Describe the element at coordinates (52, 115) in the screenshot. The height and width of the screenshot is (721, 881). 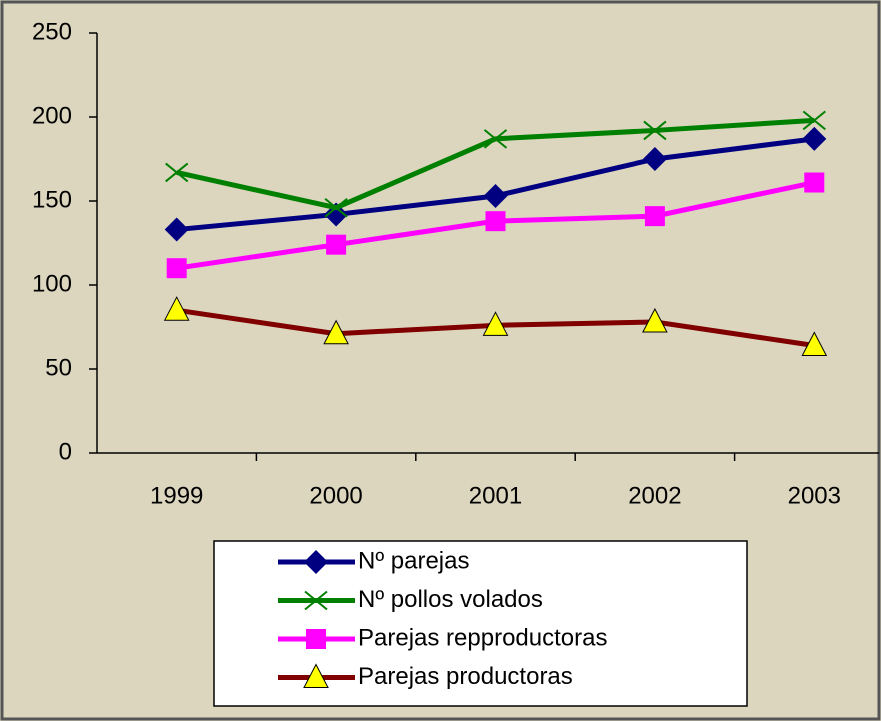
I see `y-tick-label: 200` at that location.